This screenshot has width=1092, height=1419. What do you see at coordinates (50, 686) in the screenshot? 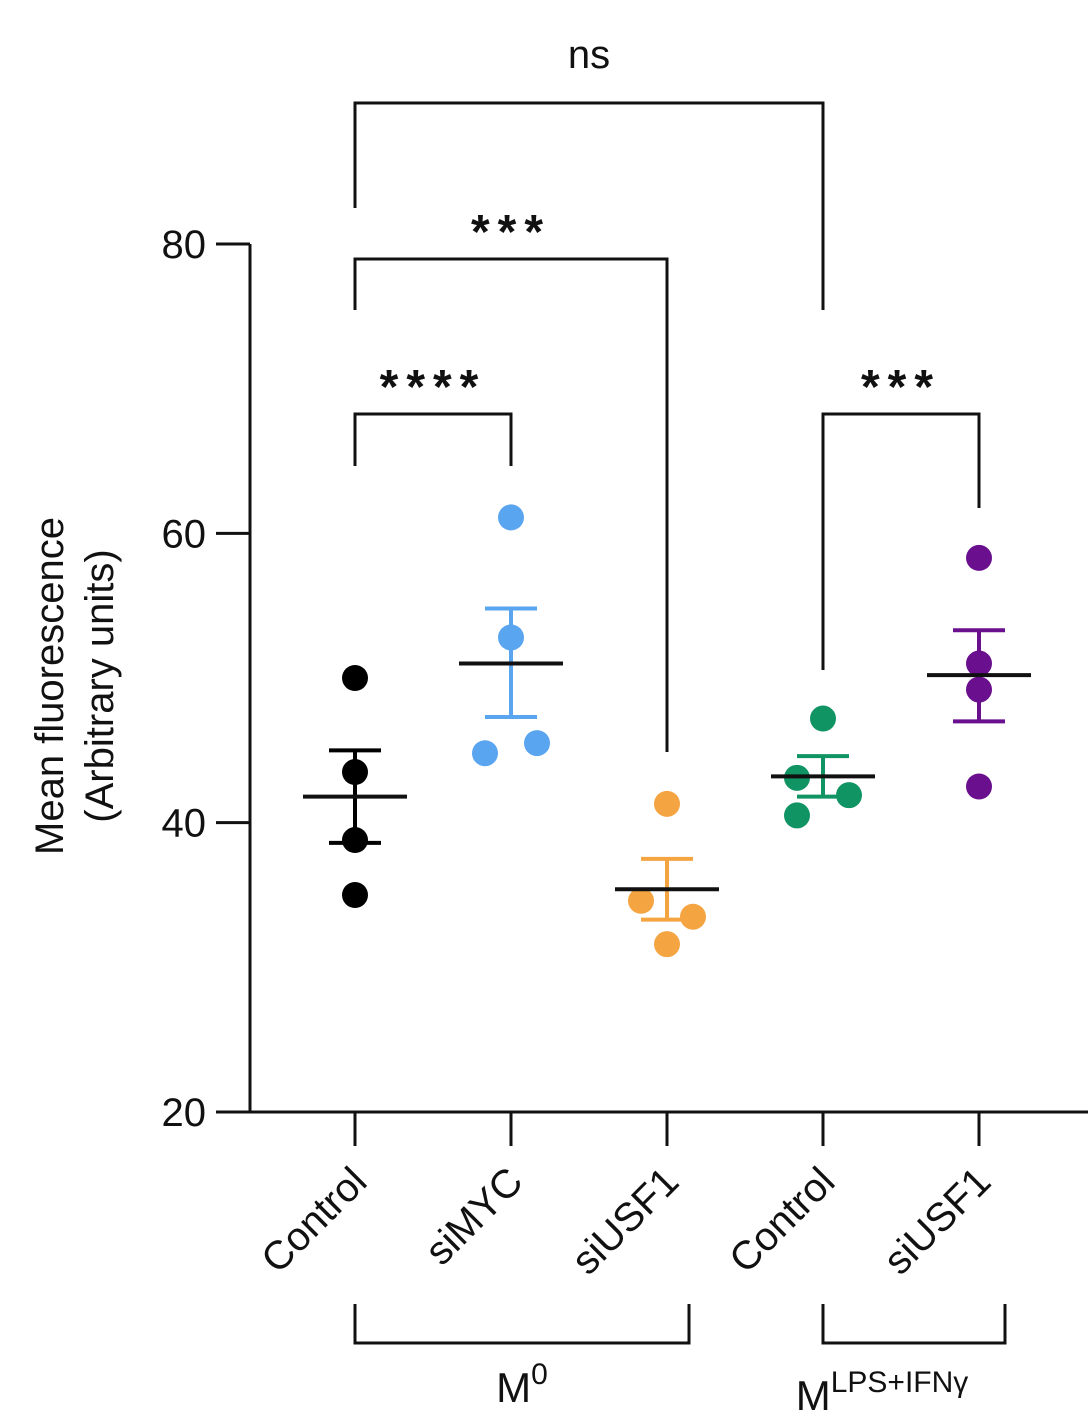
I see `y-axis-title-line-1: Mean fluorescence` at bounding box center [50, 686].